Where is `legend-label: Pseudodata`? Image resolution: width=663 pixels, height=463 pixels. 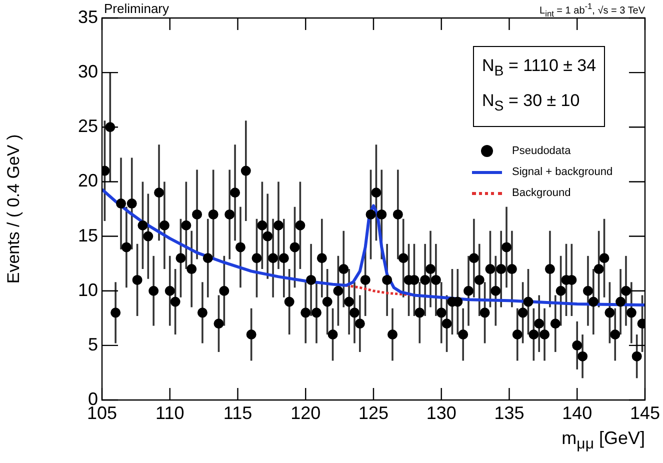 legend-label: Pseudodata is located at coordinates (541, 150).